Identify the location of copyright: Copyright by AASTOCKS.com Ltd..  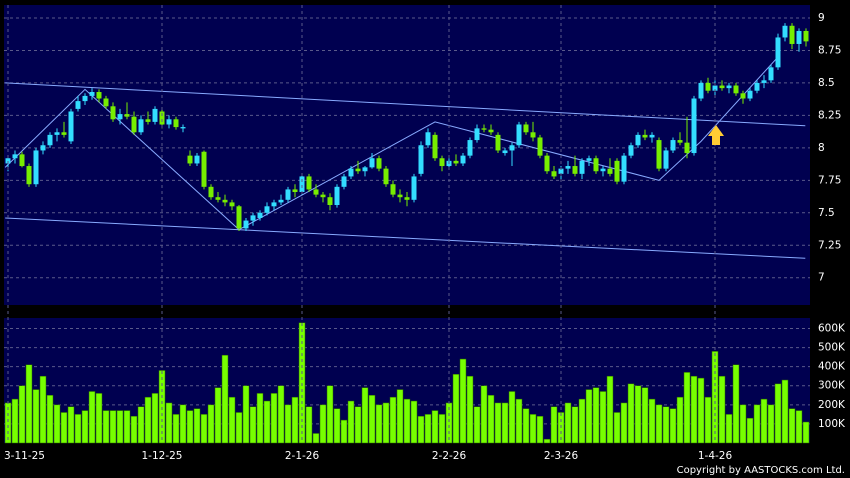
(761, 470).